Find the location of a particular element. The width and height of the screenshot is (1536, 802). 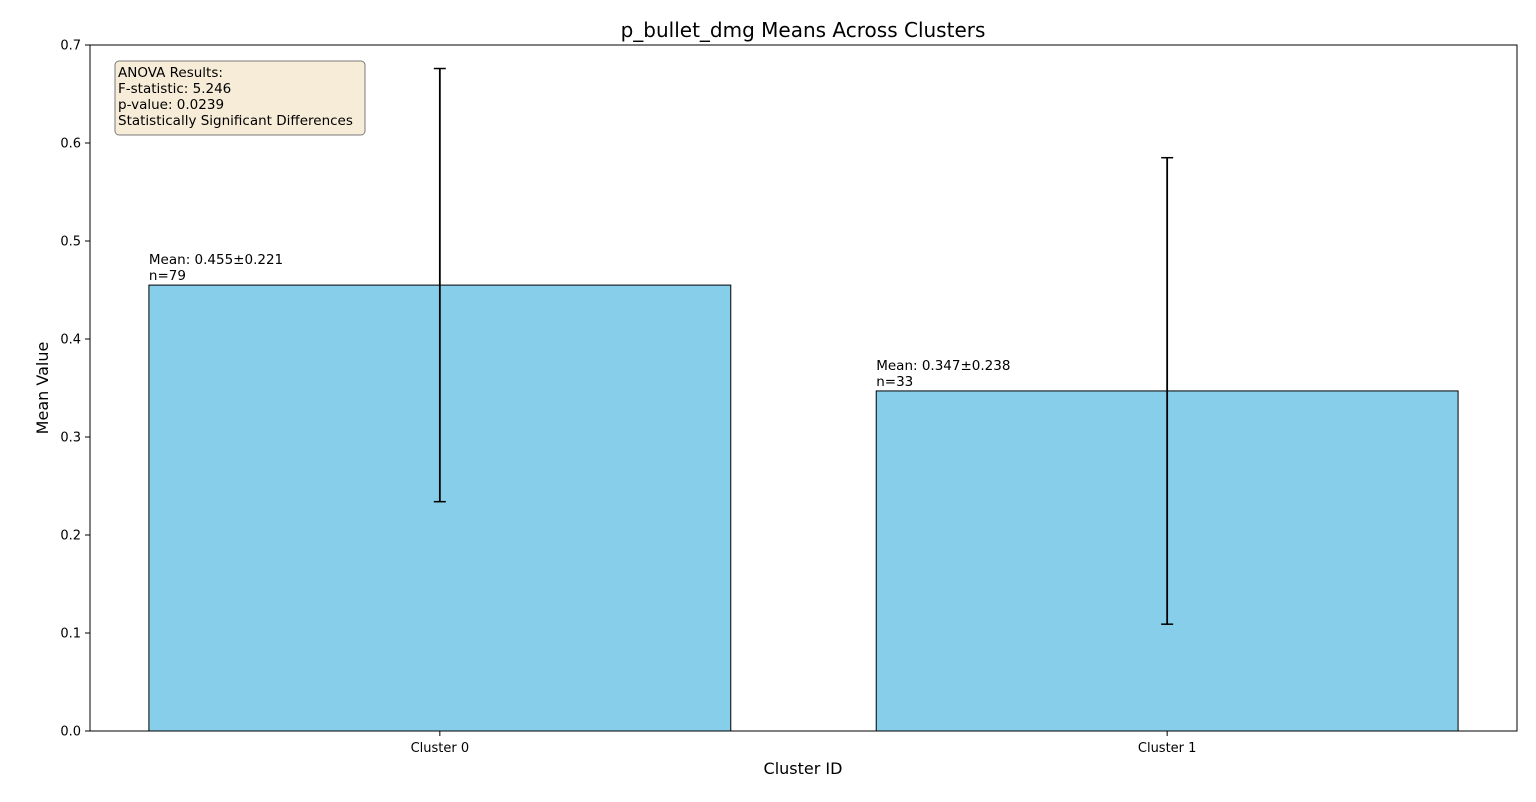

y-tick-label-4: 0.4 is located at coordinates (70, 340).